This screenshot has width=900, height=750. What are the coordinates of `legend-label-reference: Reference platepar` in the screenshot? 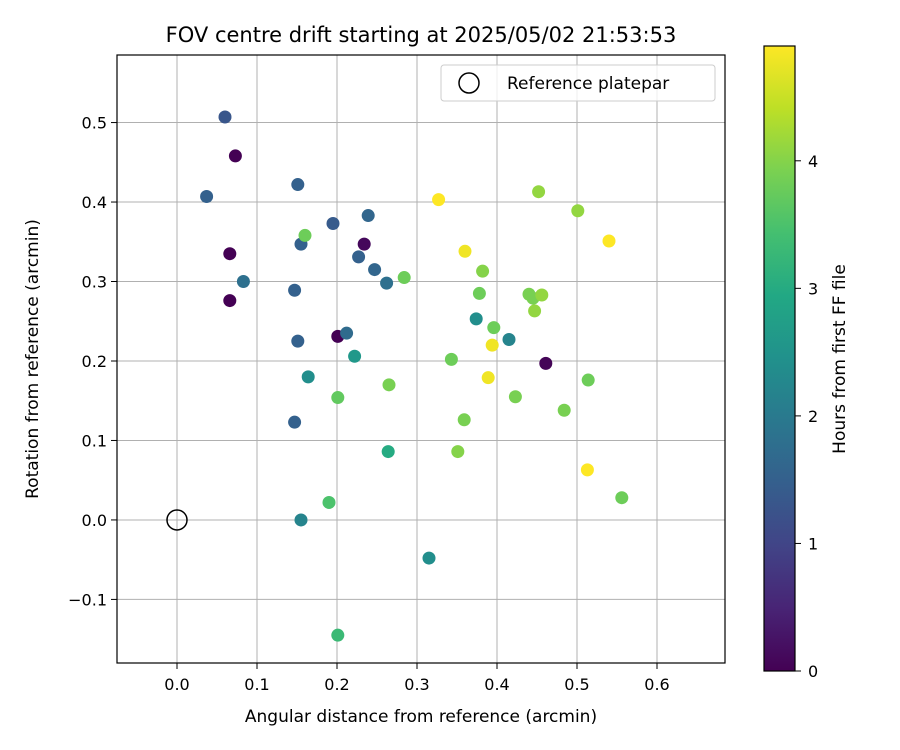 It's located at (588, 84).